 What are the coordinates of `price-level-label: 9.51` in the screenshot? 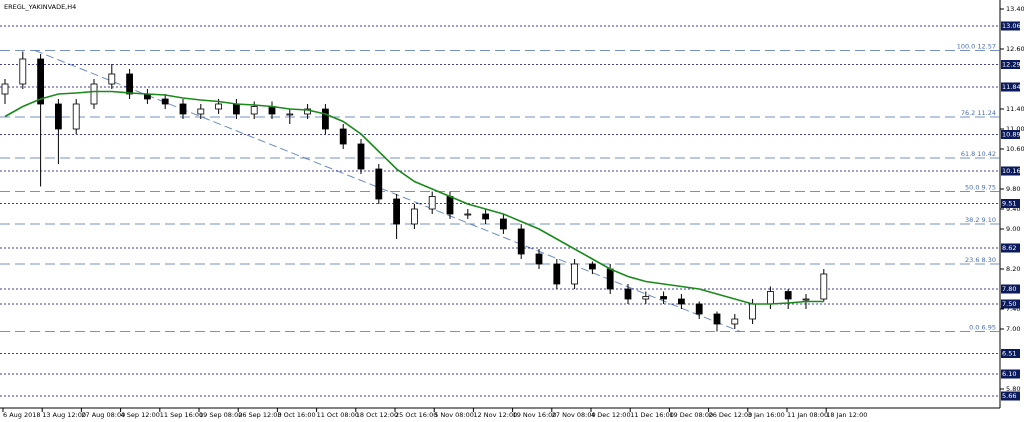 It's located at (1009, 204).